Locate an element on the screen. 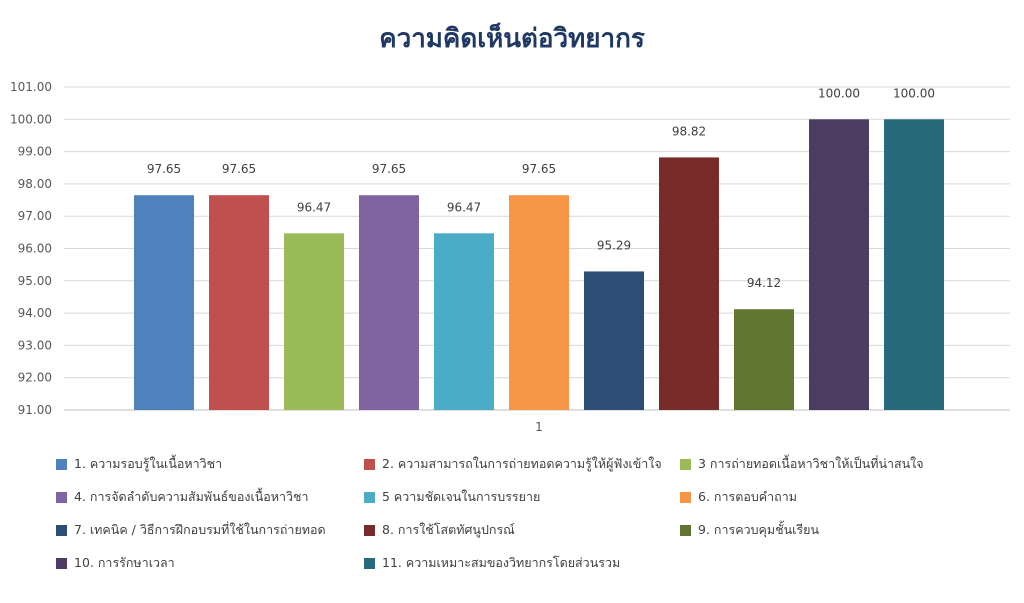 This screenshot has height=603, width=1024. legend-label: 11. ความเหมาะสมของวิทยากรโดยส่วนรวม is located at coordinates (501, 562).